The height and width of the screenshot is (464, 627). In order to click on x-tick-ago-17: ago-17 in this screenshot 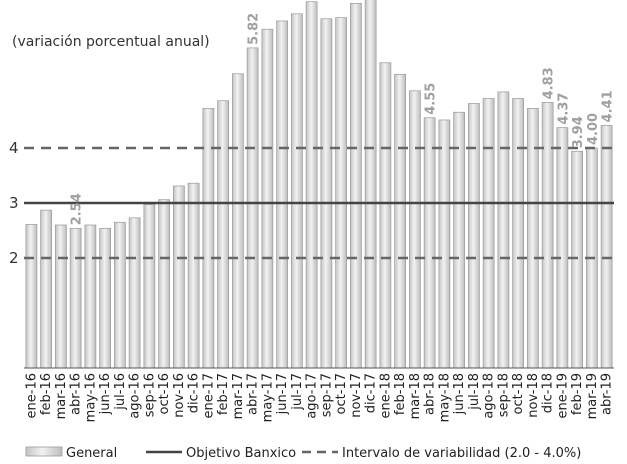, I will do `click(312, 396)`.